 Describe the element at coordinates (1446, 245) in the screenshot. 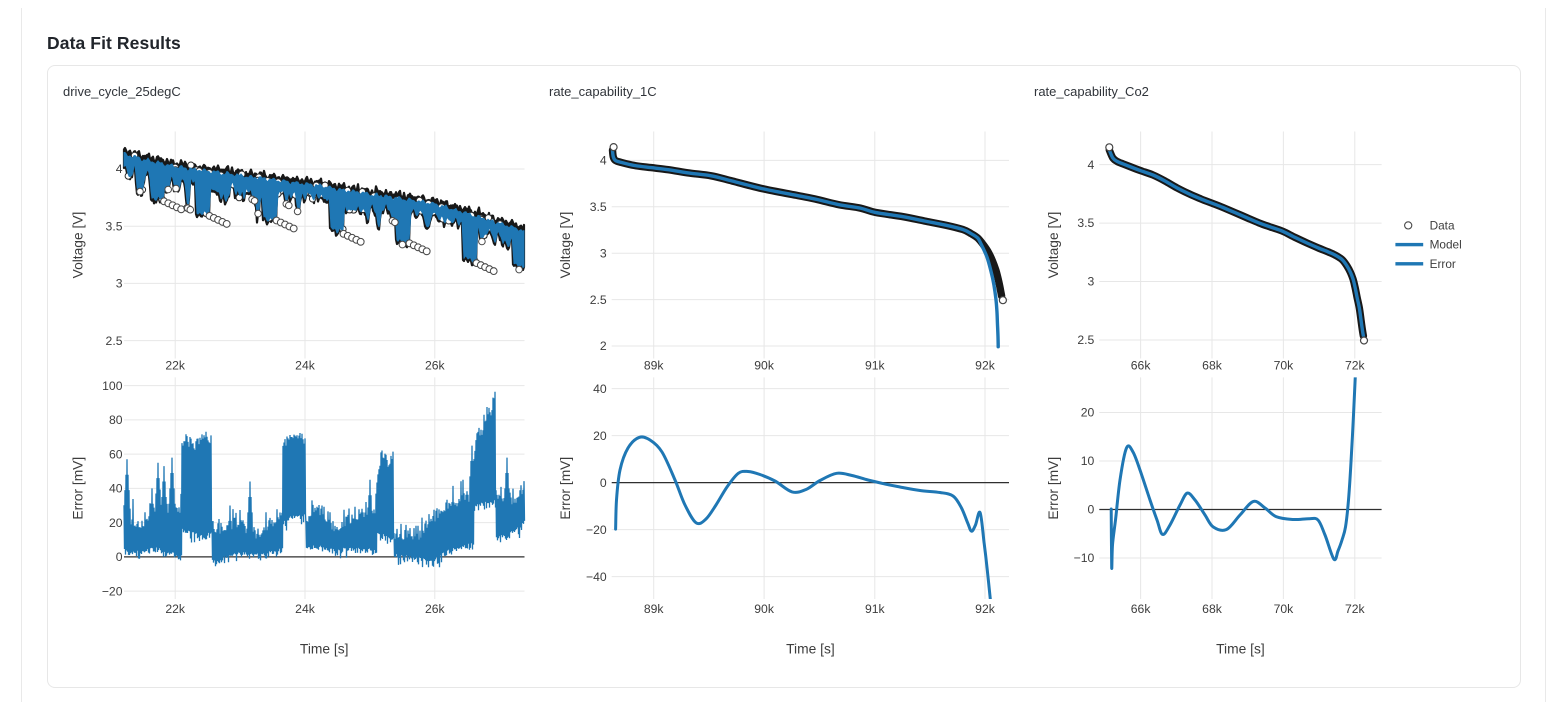

I see `svg-text: Model` at that location.